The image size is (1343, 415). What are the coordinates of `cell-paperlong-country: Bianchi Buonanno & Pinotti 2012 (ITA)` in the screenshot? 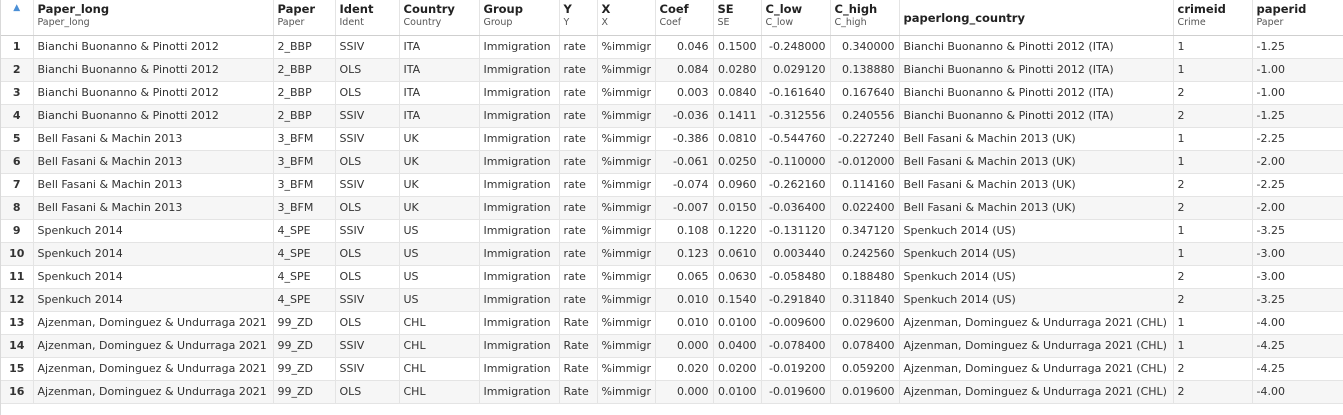 It's located at (1036, 116).